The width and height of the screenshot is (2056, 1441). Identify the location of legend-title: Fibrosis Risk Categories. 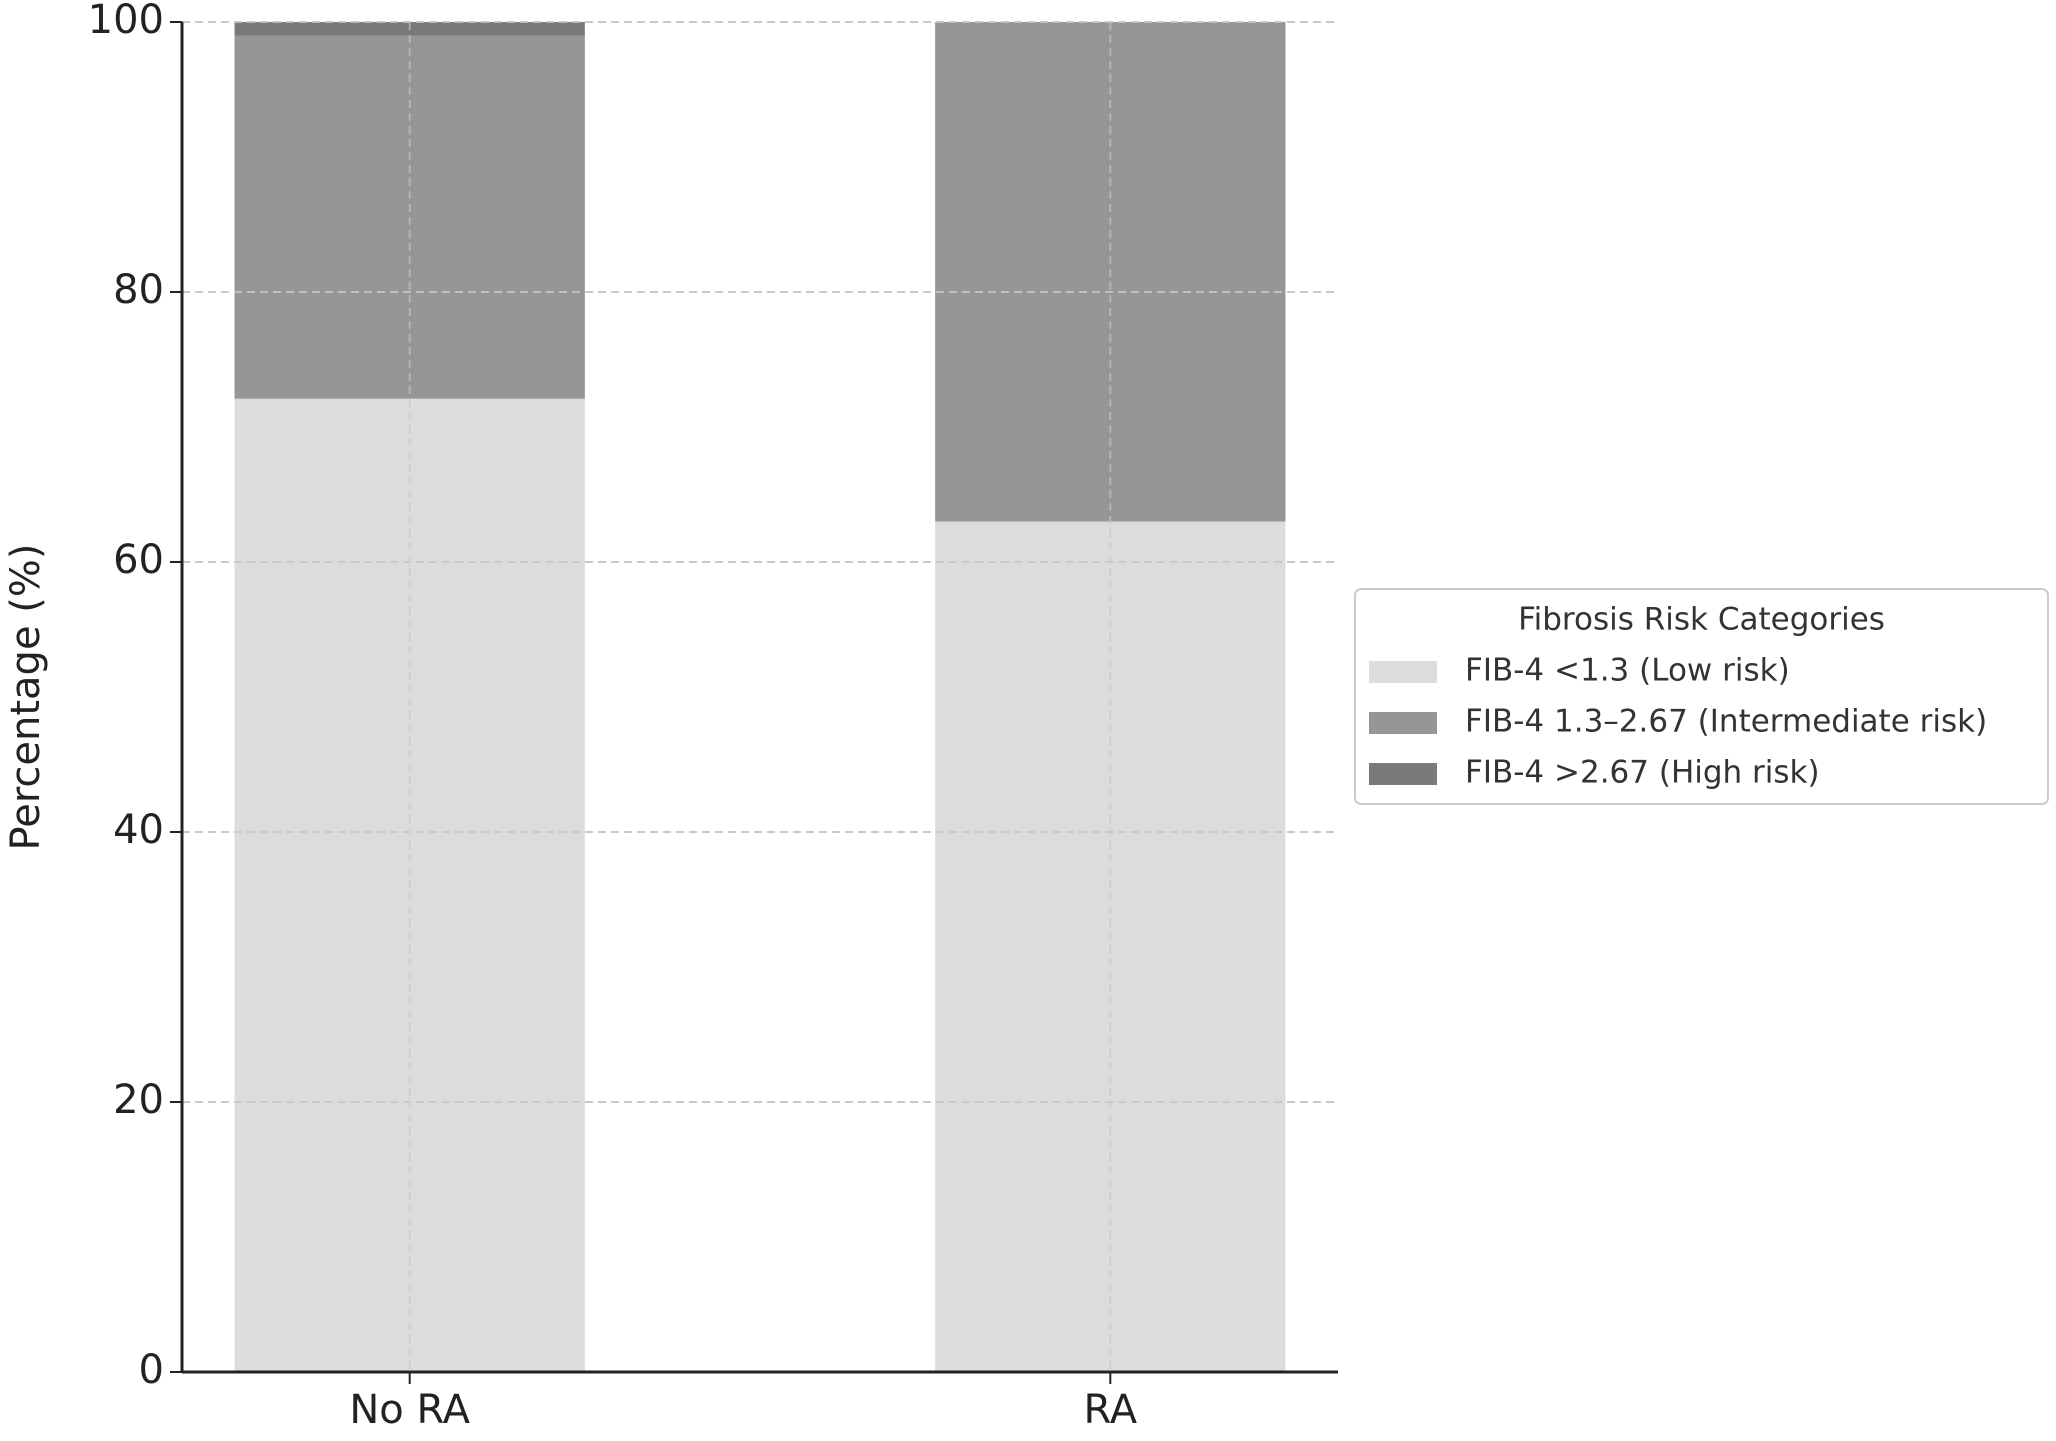
(1701, 620).